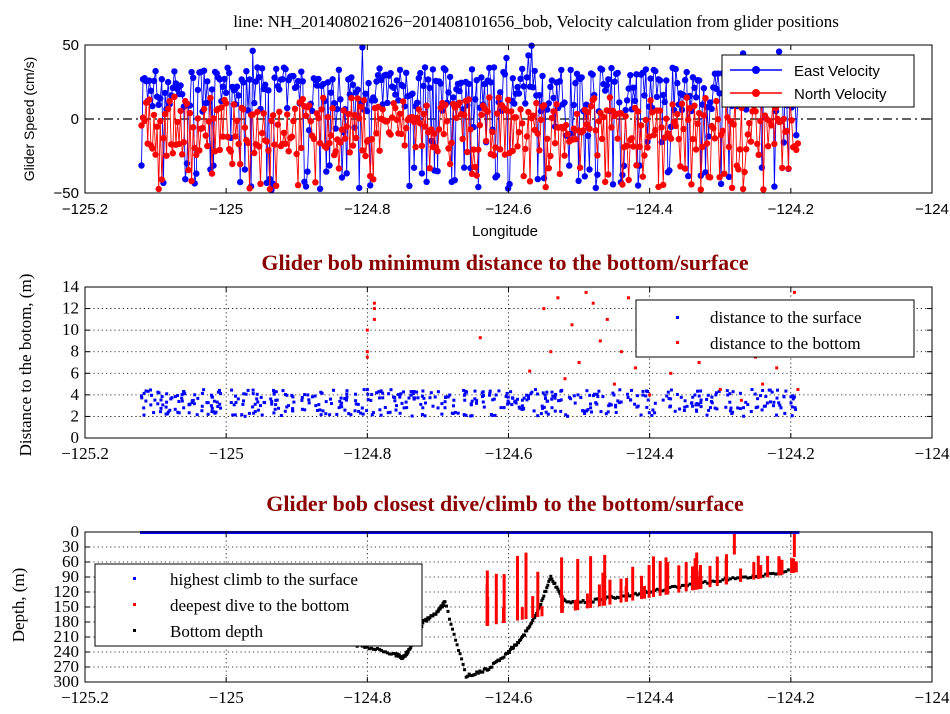 The height and width of the screenshot is (714, 950). What do you see at coordinates (75, 415) in the screenshot?
I see `y-tick-label: 2` at bounding box center [75, 415].